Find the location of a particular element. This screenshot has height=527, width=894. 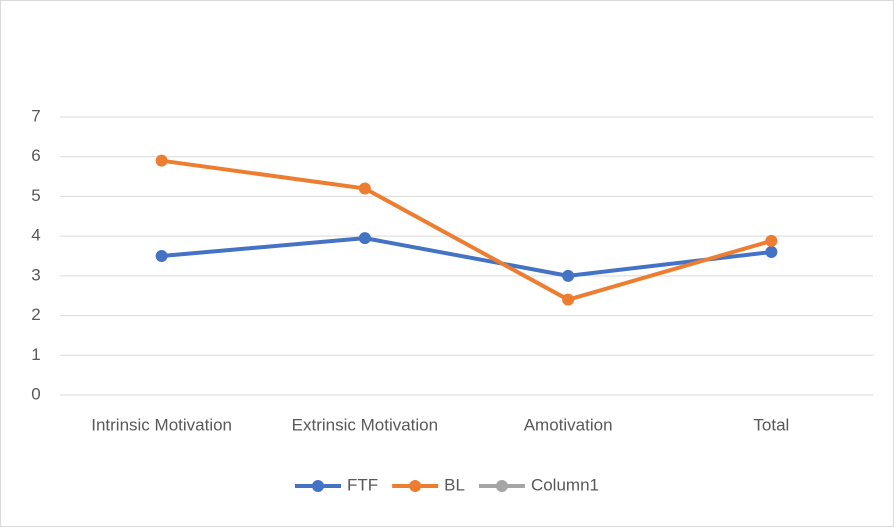

y-tick-label: 4 is located at coordinates (35, 235).